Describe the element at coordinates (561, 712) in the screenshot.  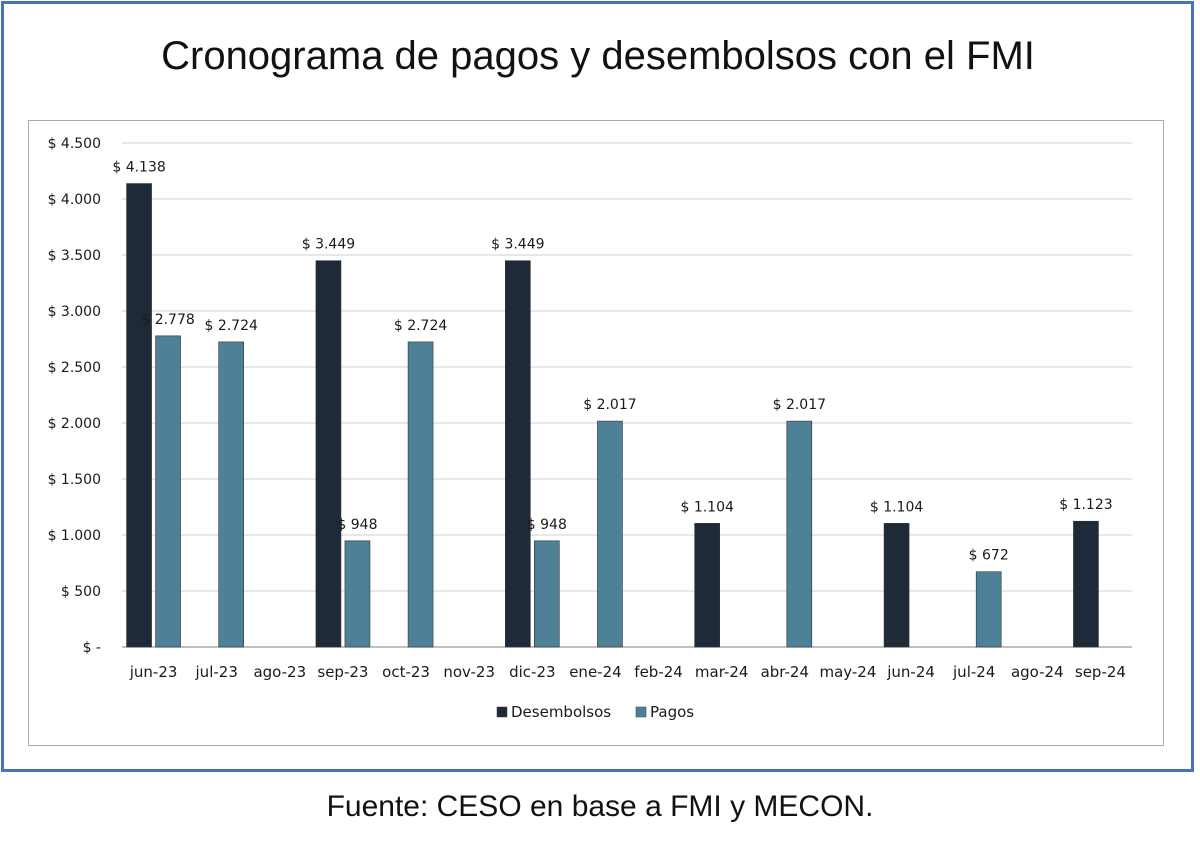
I see `legend-label-desembolsos: Desembolsos` at that location.